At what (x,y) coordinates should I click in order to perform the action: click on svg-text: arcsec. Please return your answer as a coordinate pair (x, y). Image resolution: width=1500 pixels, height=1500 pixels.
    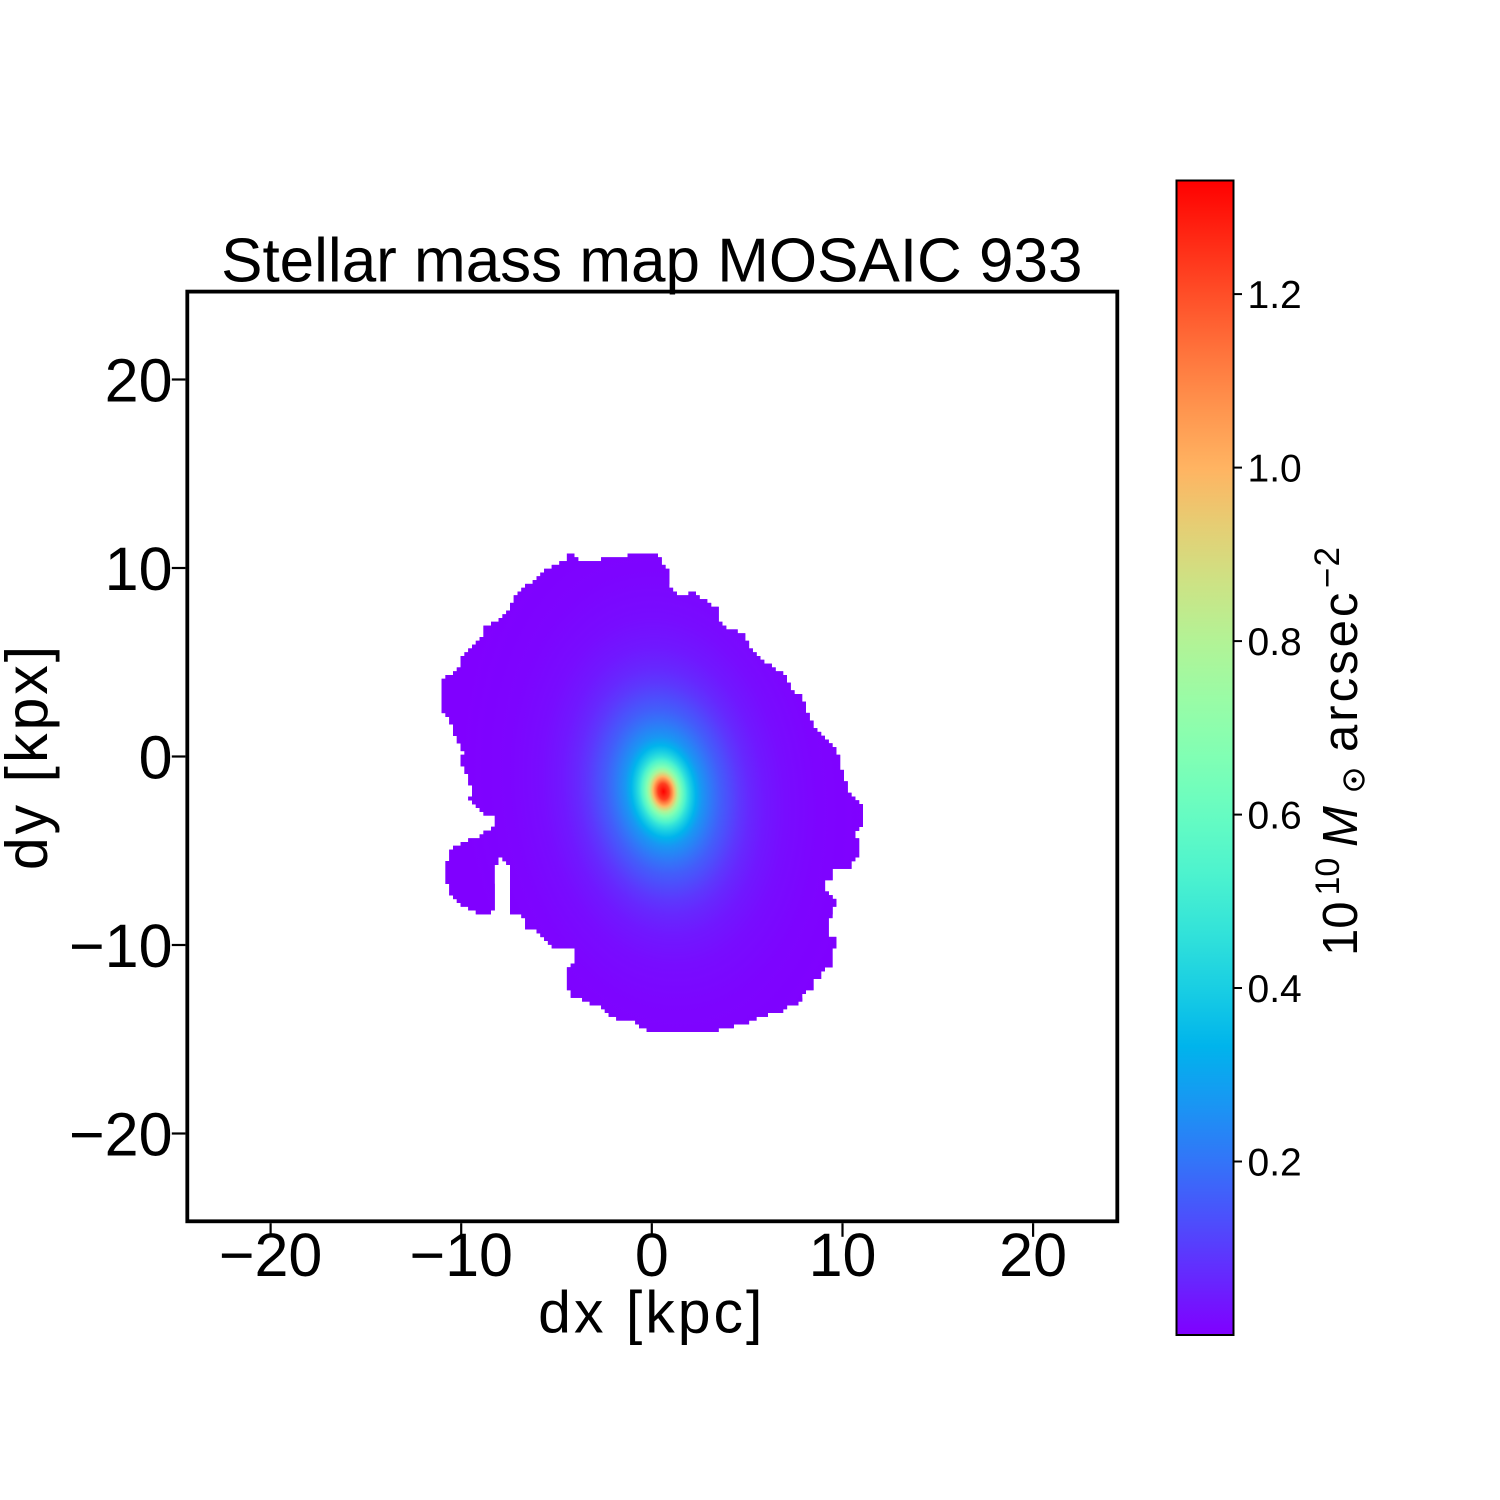
    Looking at the image, I should click on (1341, 671).